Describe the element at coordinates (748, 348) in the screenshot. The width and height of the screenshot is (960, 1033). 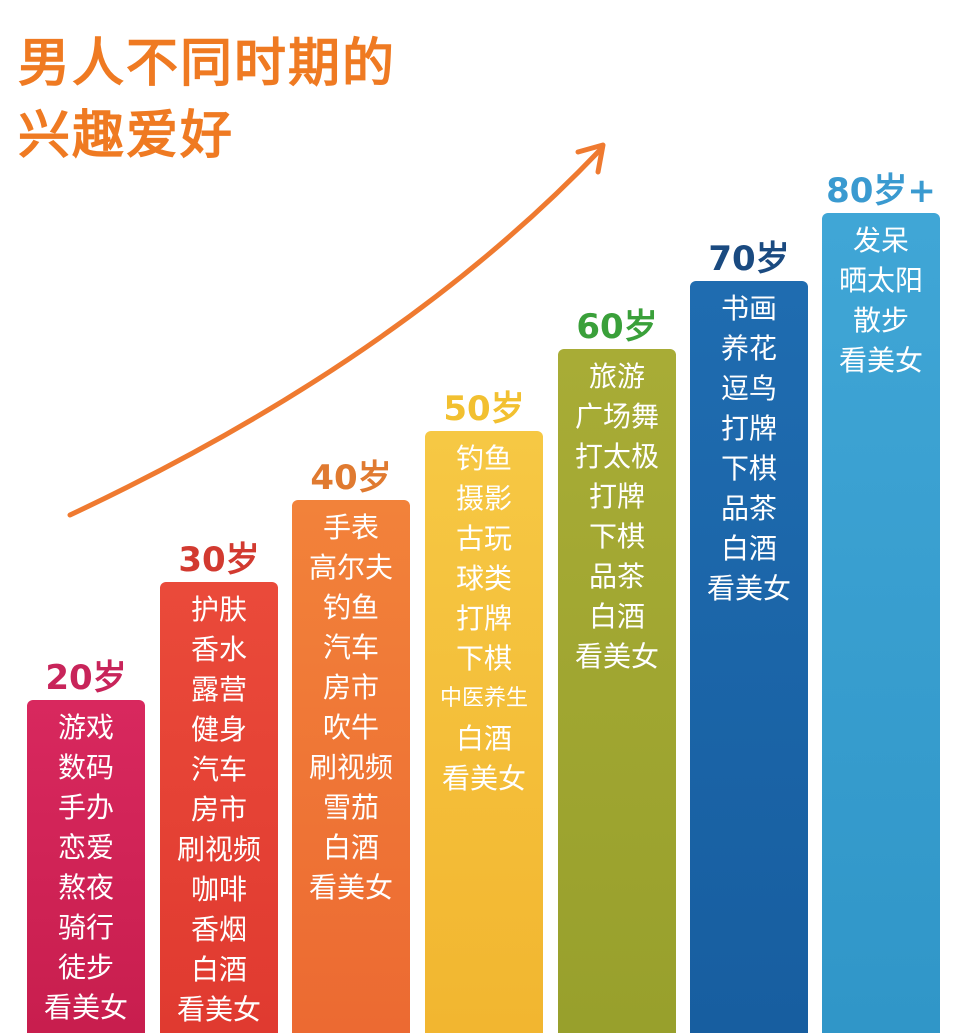
I see `hobby: 养花` at that location.